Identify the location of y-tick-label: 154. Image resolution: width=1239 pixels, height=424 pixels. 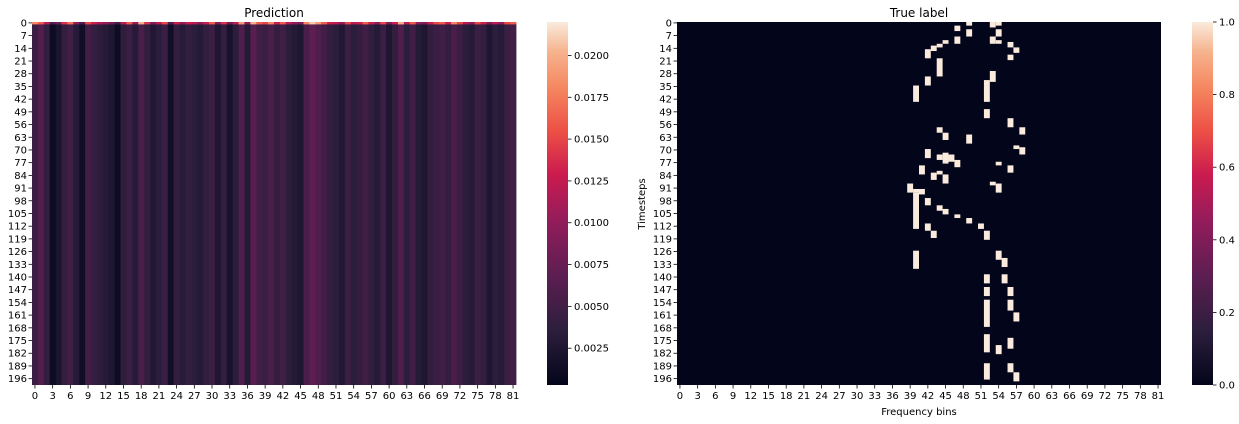
(17, 303).